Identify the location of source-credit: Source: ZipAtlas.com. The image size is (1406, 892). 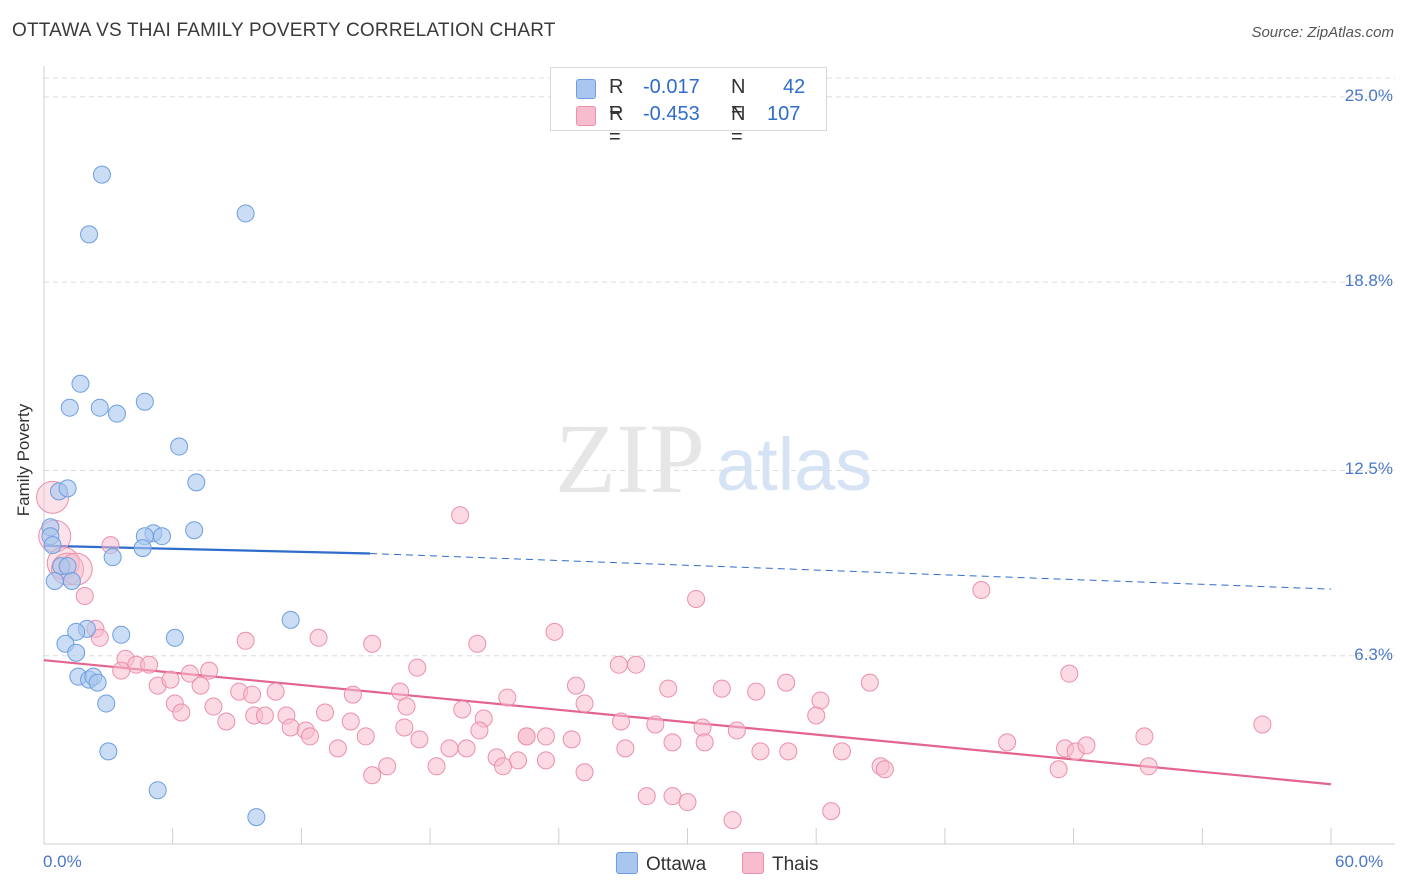
(1322, 32).